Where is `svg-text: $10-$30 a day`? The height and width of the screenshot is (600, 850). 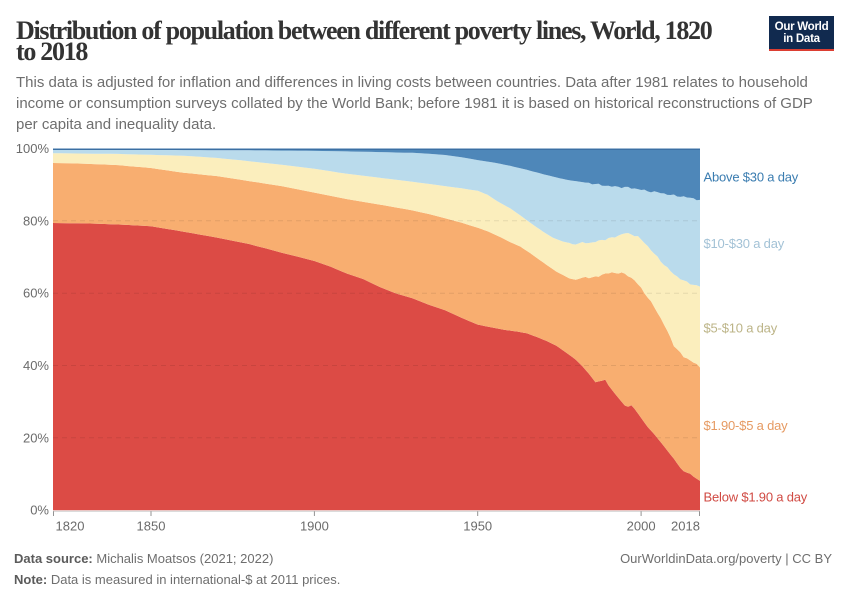 svg-text: $10-$30 a day is located at coordinates (744, 243).